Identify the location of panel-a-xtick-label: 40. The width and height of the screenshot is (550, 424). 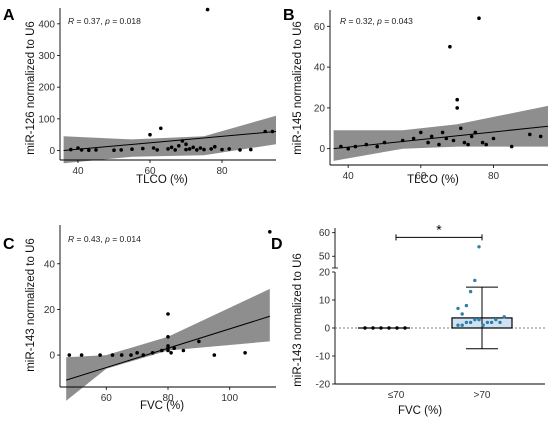
(78, 171).